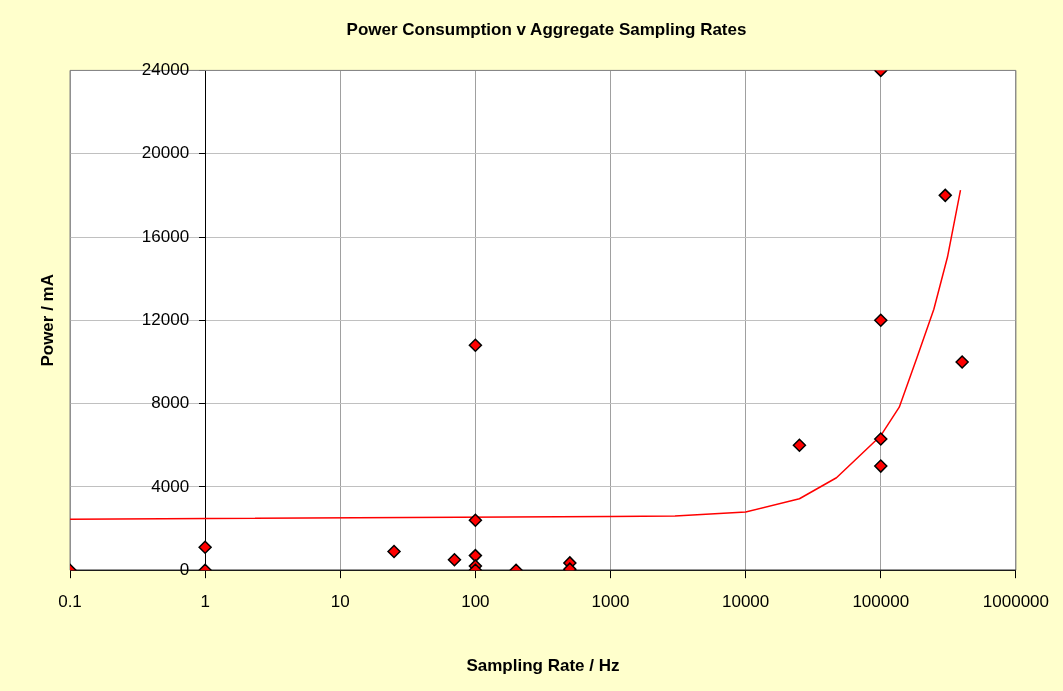 The image size is (1063, 691). Describe the element at coordinates (70, 602) in the screenshot. I see `x-tick-label: 0.1` at that location.